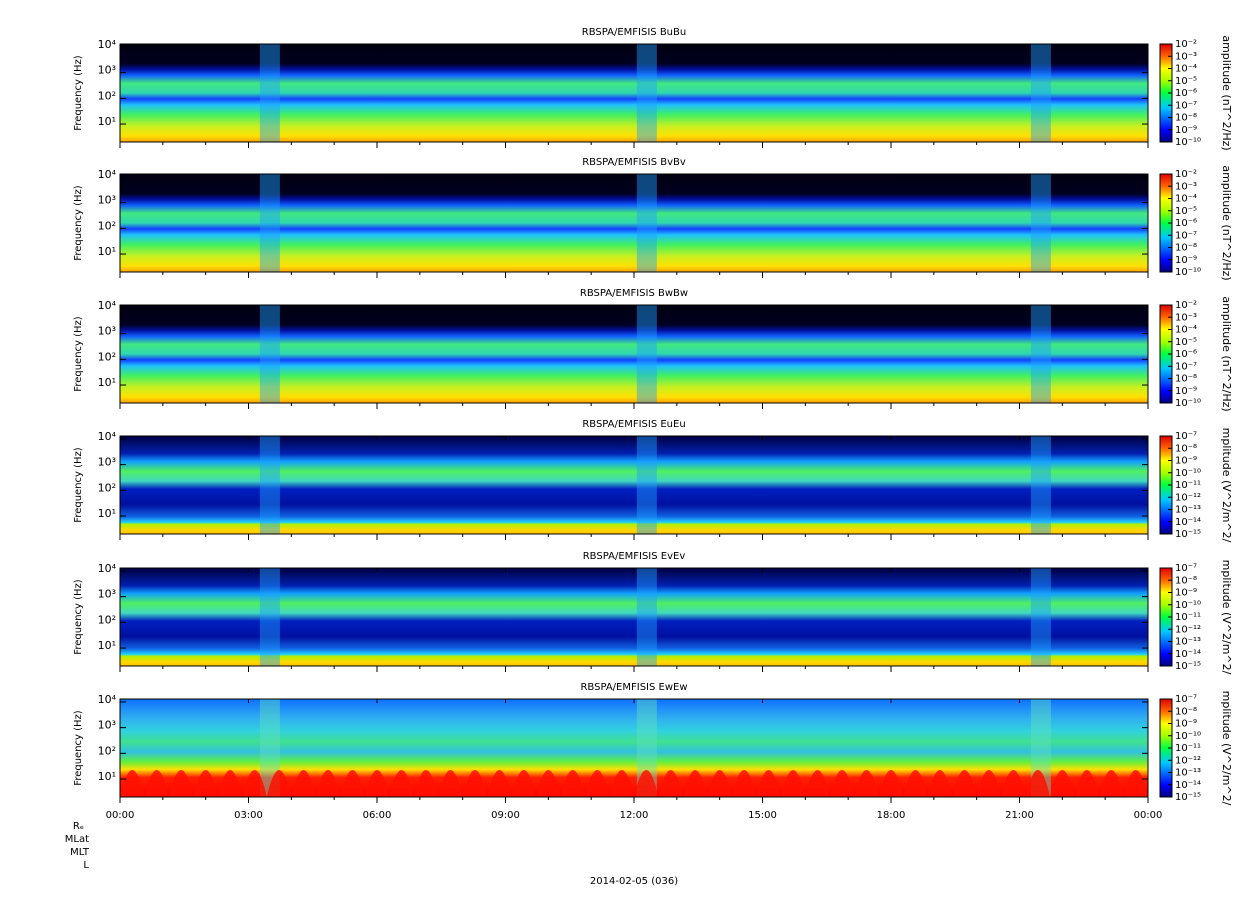  What do you see at coordinates (248, 815) in the screenshot?
I see `x-tick-label: 03:00` at bounding box center [248, 815].